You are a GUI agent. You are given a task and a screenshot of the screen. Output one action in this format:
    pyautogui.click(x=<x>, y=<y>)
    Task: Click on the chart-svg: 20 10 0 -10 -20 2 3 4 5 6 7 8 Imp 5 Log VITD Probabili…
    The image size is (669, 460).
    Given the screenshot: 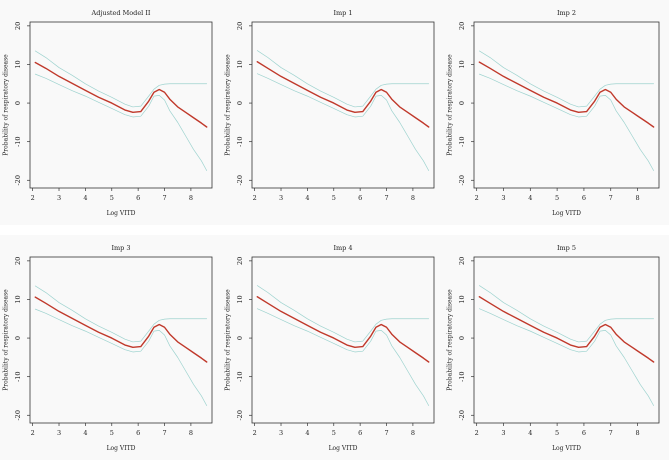 What is the action you would take?
    pyautogui.click(x=553, y=348)
    